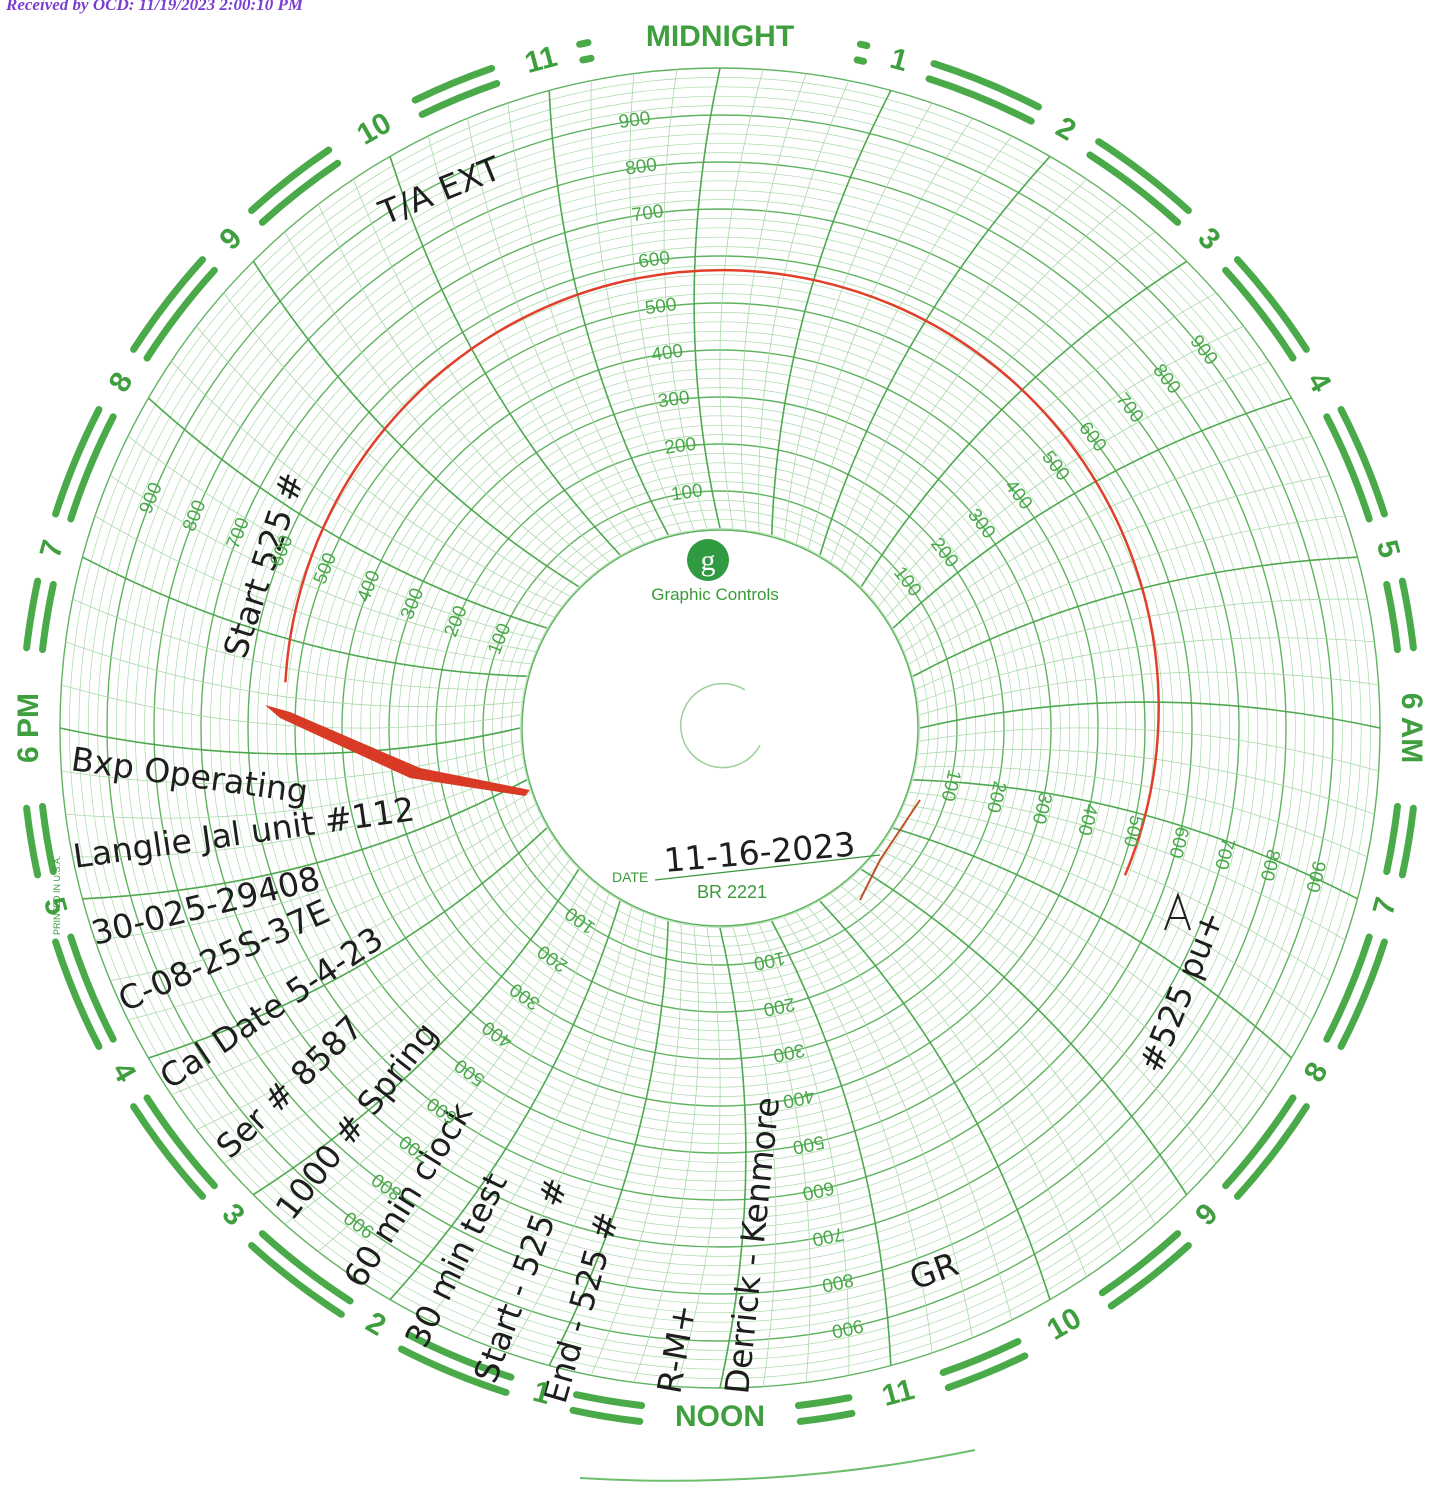 This screenshot has height=1495, width=1442. Describe the element at coordinates (1042, 808) in the screenshot. I see `scale-label: 300` at that location.